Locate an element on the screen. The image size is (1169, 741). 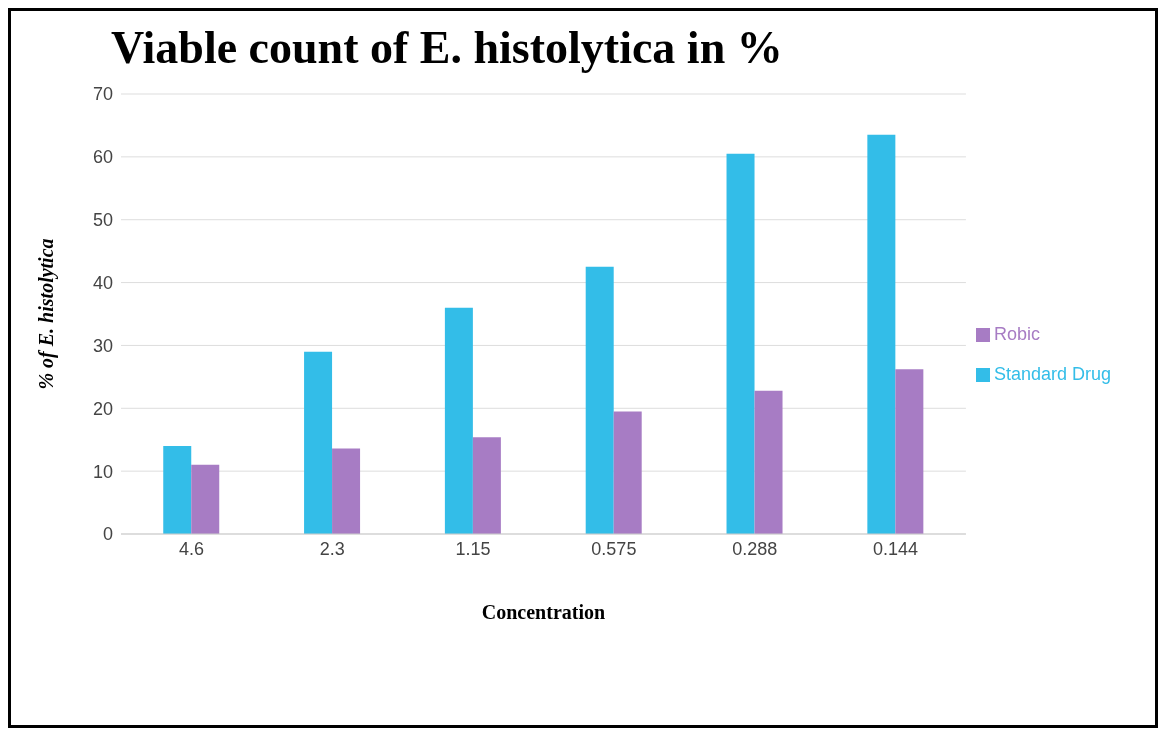
y-axis-title: % of E. histolytica is located at coordinates (47, 314).